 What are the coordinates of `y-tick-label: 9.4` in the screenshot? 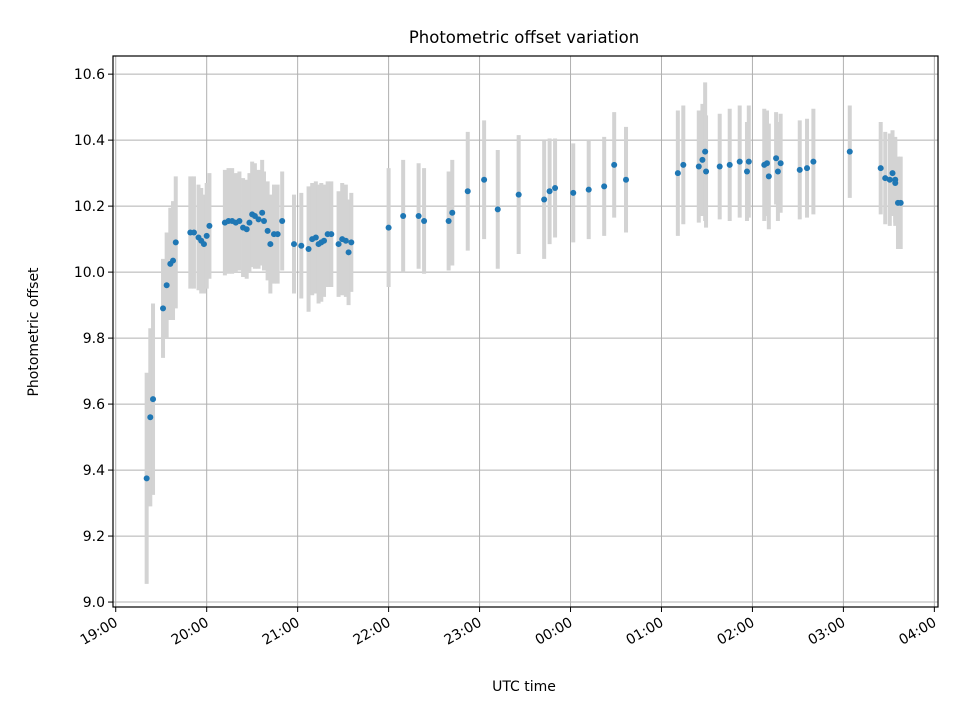 It's located at (94, 471).